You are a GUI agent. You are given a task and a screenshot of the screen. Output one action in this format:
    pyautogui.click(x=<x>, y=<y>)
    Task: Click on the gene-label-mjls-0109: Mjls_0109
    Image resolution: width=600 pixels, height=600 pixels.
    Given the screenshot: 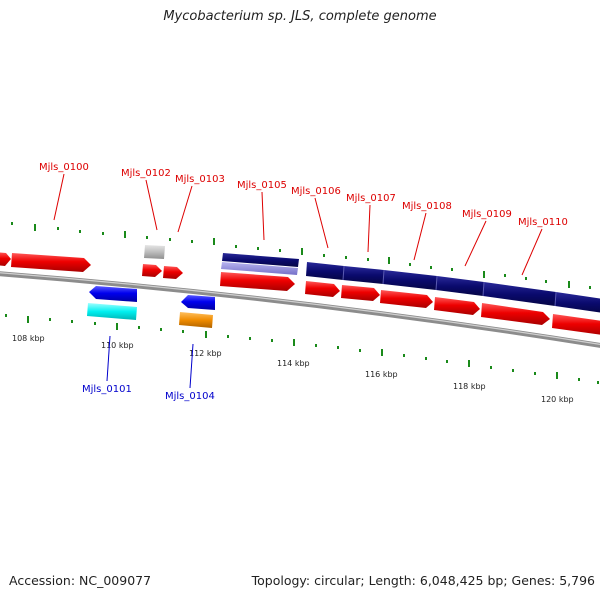 What is the action you would take?
    pyautogui.click(x=487, y=214)
    